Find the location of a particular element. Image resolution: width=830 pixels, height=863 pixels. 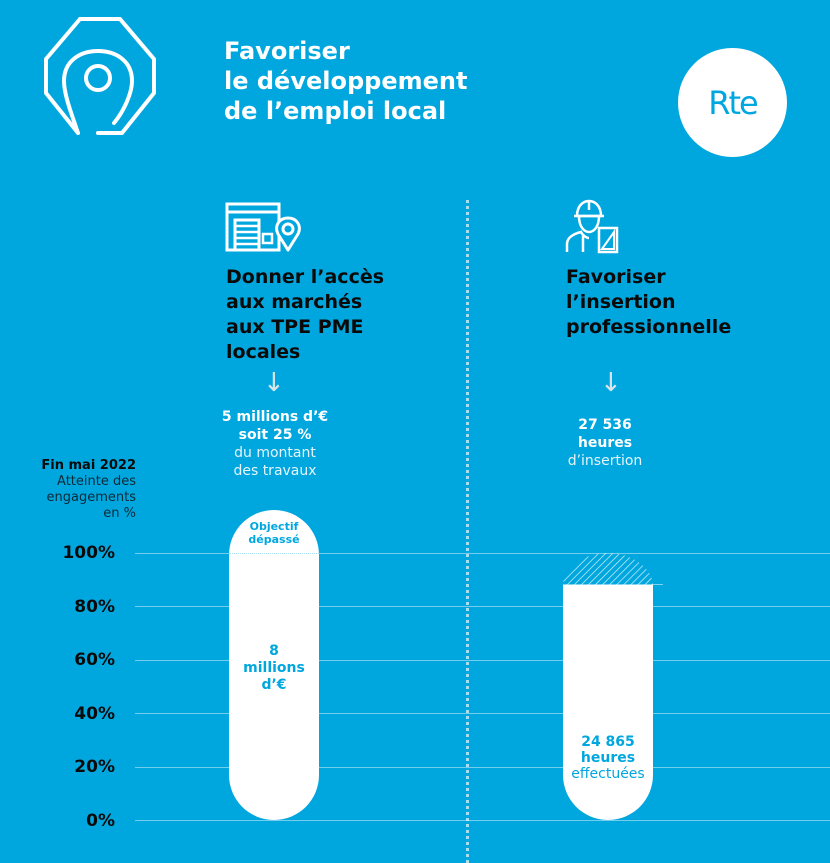

storefront-location-icon is located at coordinates (263, 227).